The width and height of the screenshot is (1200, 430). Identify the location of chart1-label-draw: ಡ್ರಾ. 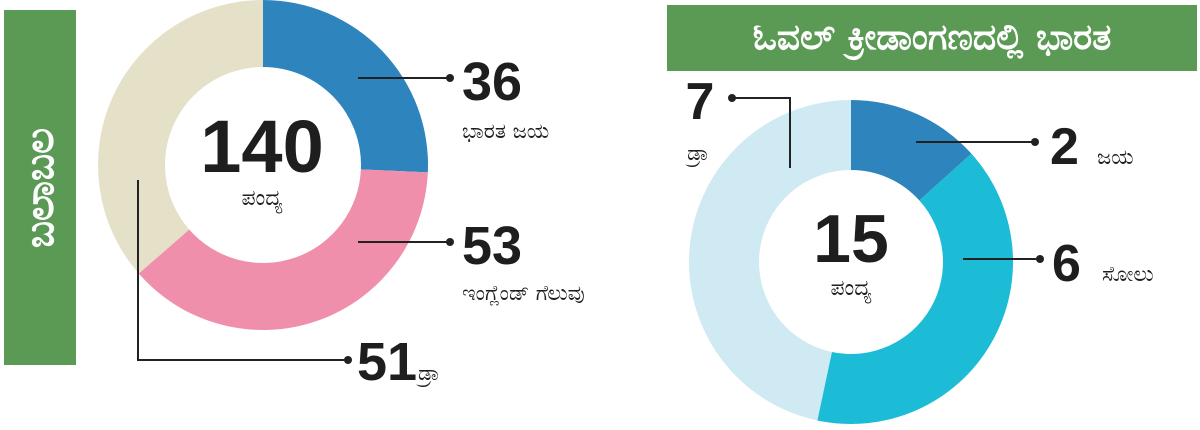
(428, 374).